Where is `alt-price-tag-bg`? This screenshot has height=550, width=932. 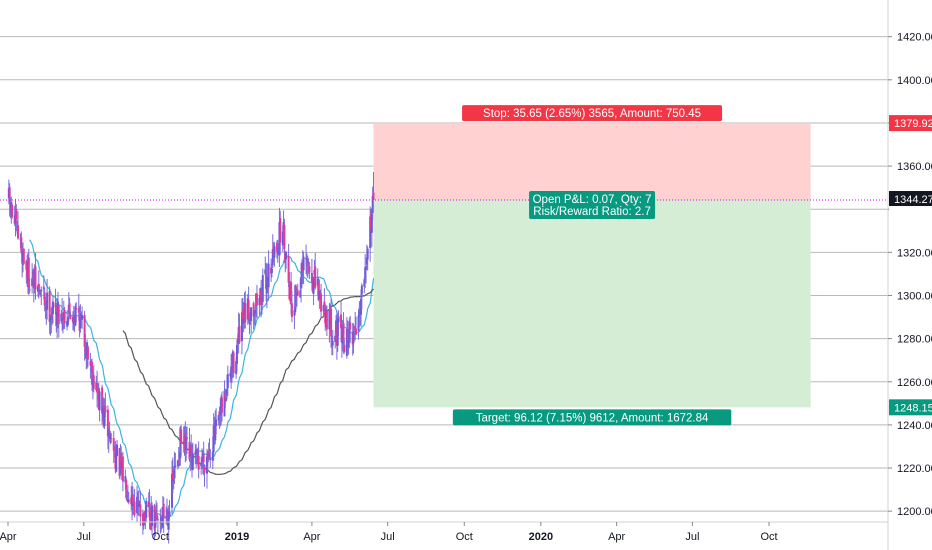 alt-price-tag-bg is located at coordinates (910, 214).